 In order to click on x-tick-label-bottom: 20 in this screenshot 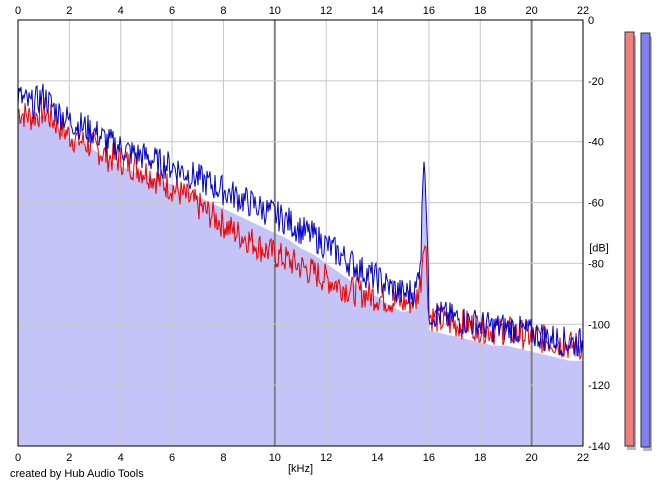, I will do `click(532, 458)`.